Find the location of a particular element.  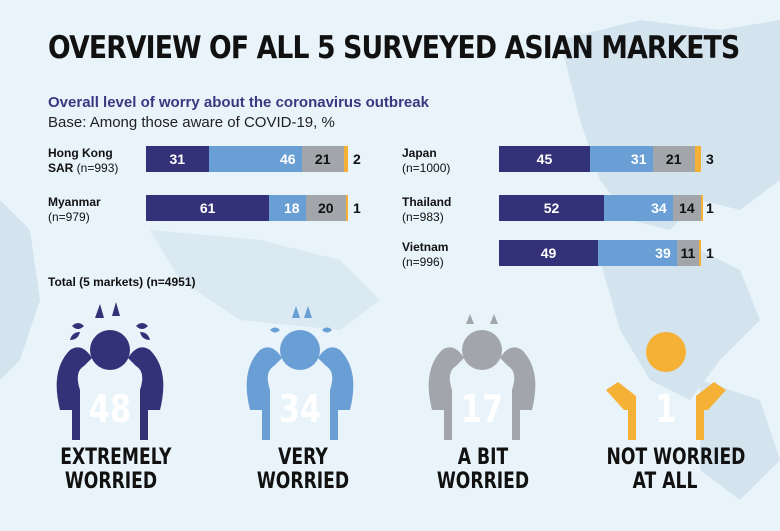

market-name: Myanmar is located at coordinates (74, 202).